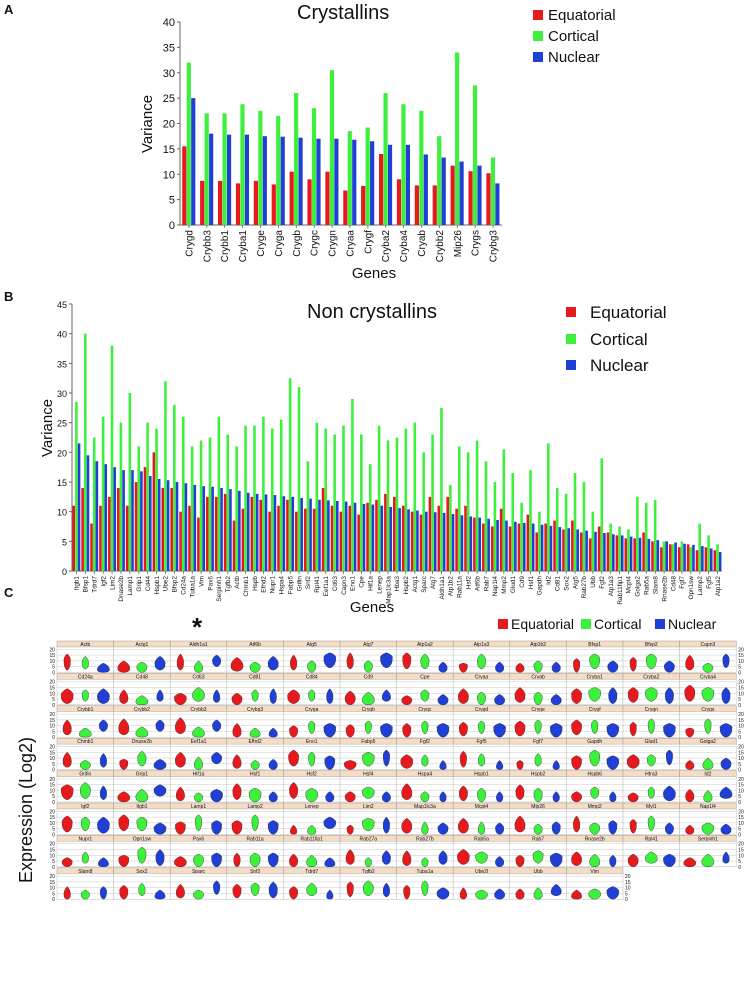 The height and width of the screenshot is (1003, 747). What do you see at coordinates (370, 517) in the screenshot?
I see `bar-cortical-hif1a` at bounding box center [370, 517].